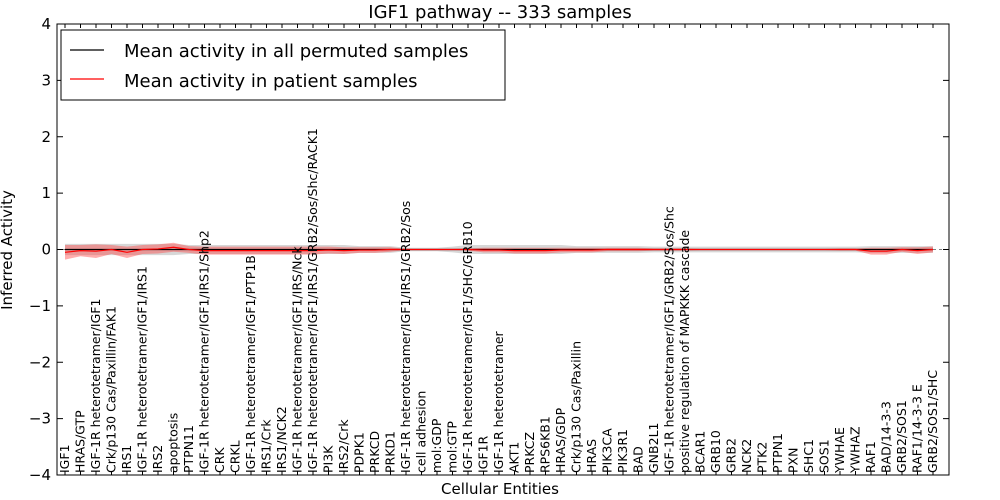 Image resolution: width=1000 pixels, height=500 pixels. I want to click on x-tick-label: PRKCZ, so click(529, 452).